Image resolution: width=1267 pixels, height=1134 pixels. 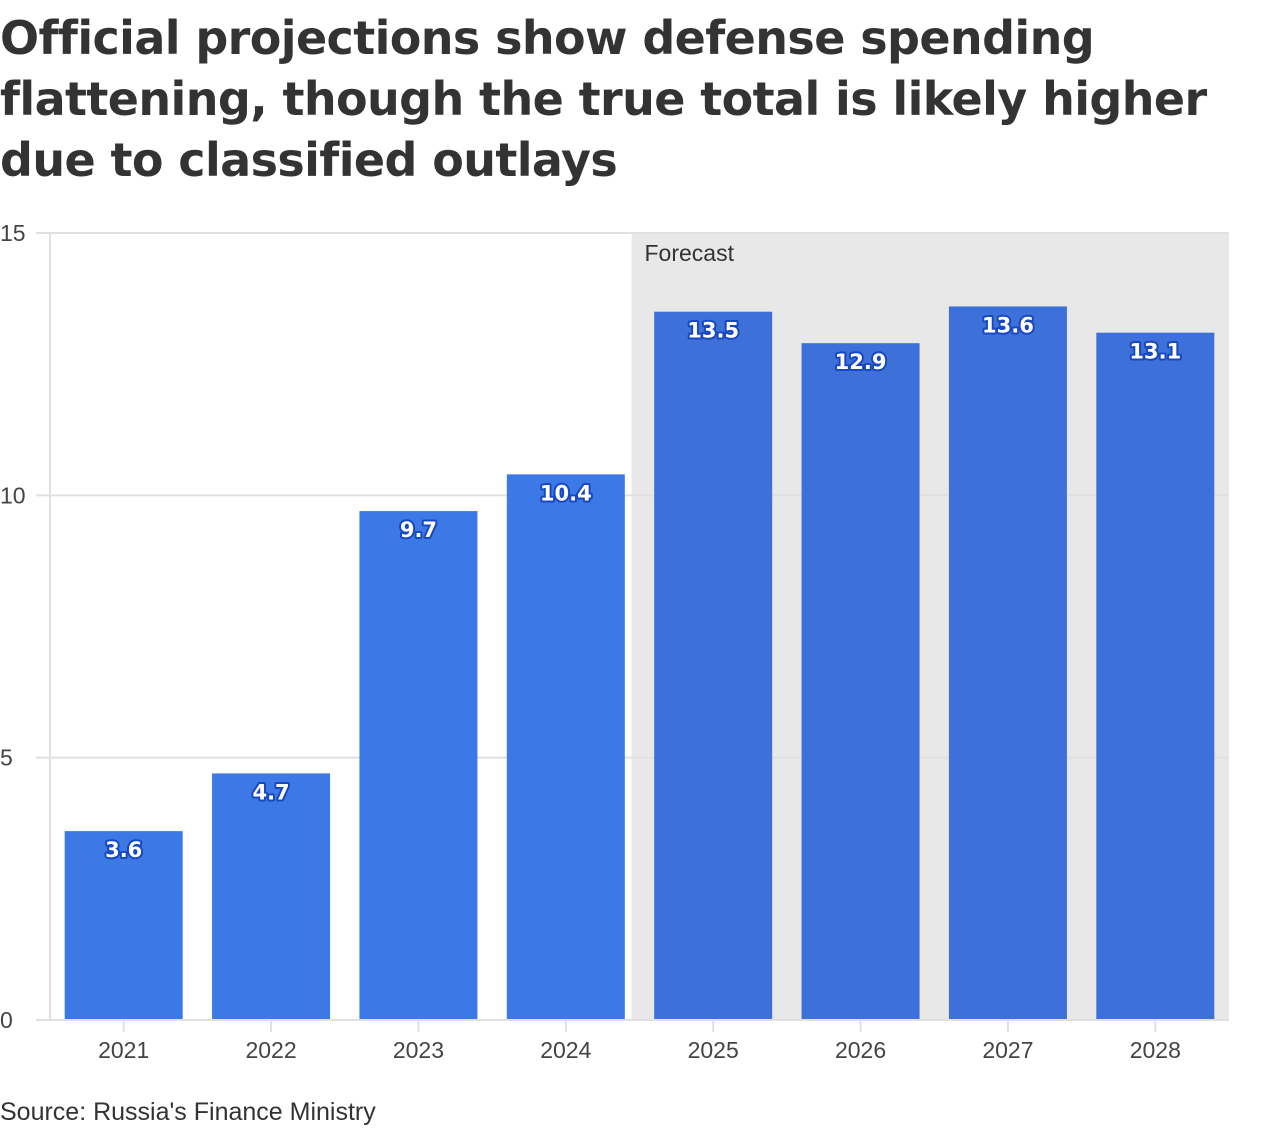 What do you see at coordinates (1007, 1050) in the screenshot?
I see `x-tick-label-2027: 2027` at bounding box center [1007, 1050].